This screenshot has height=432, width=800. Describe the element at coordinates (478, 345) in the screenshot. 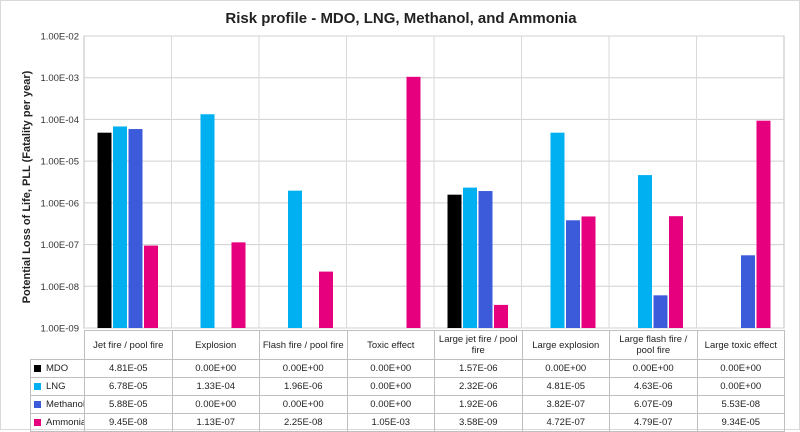

I see `category-label: Large jet fire / pool fire` at that location.